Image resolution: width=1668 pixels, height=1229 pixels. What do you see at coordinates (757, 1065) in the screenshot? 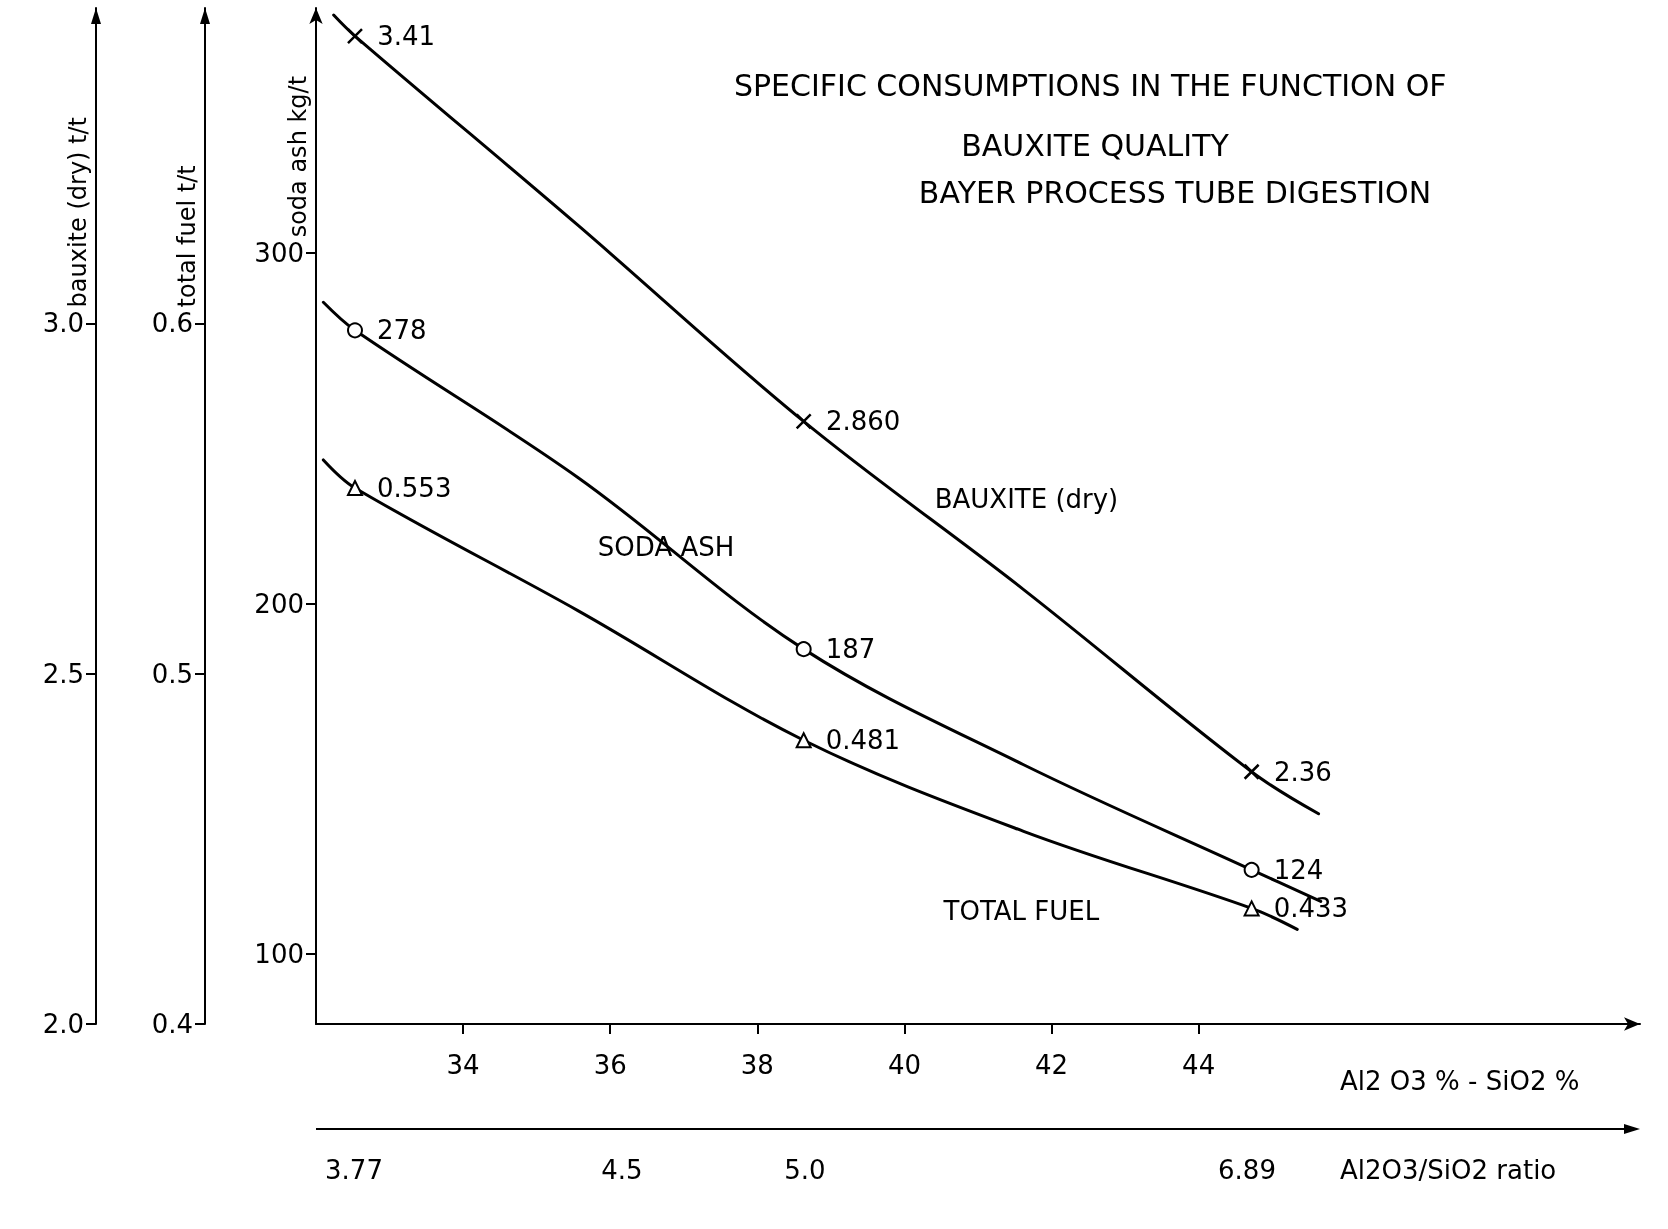
I see `x-tick-label: 38` at bounding box center [757, 1065].